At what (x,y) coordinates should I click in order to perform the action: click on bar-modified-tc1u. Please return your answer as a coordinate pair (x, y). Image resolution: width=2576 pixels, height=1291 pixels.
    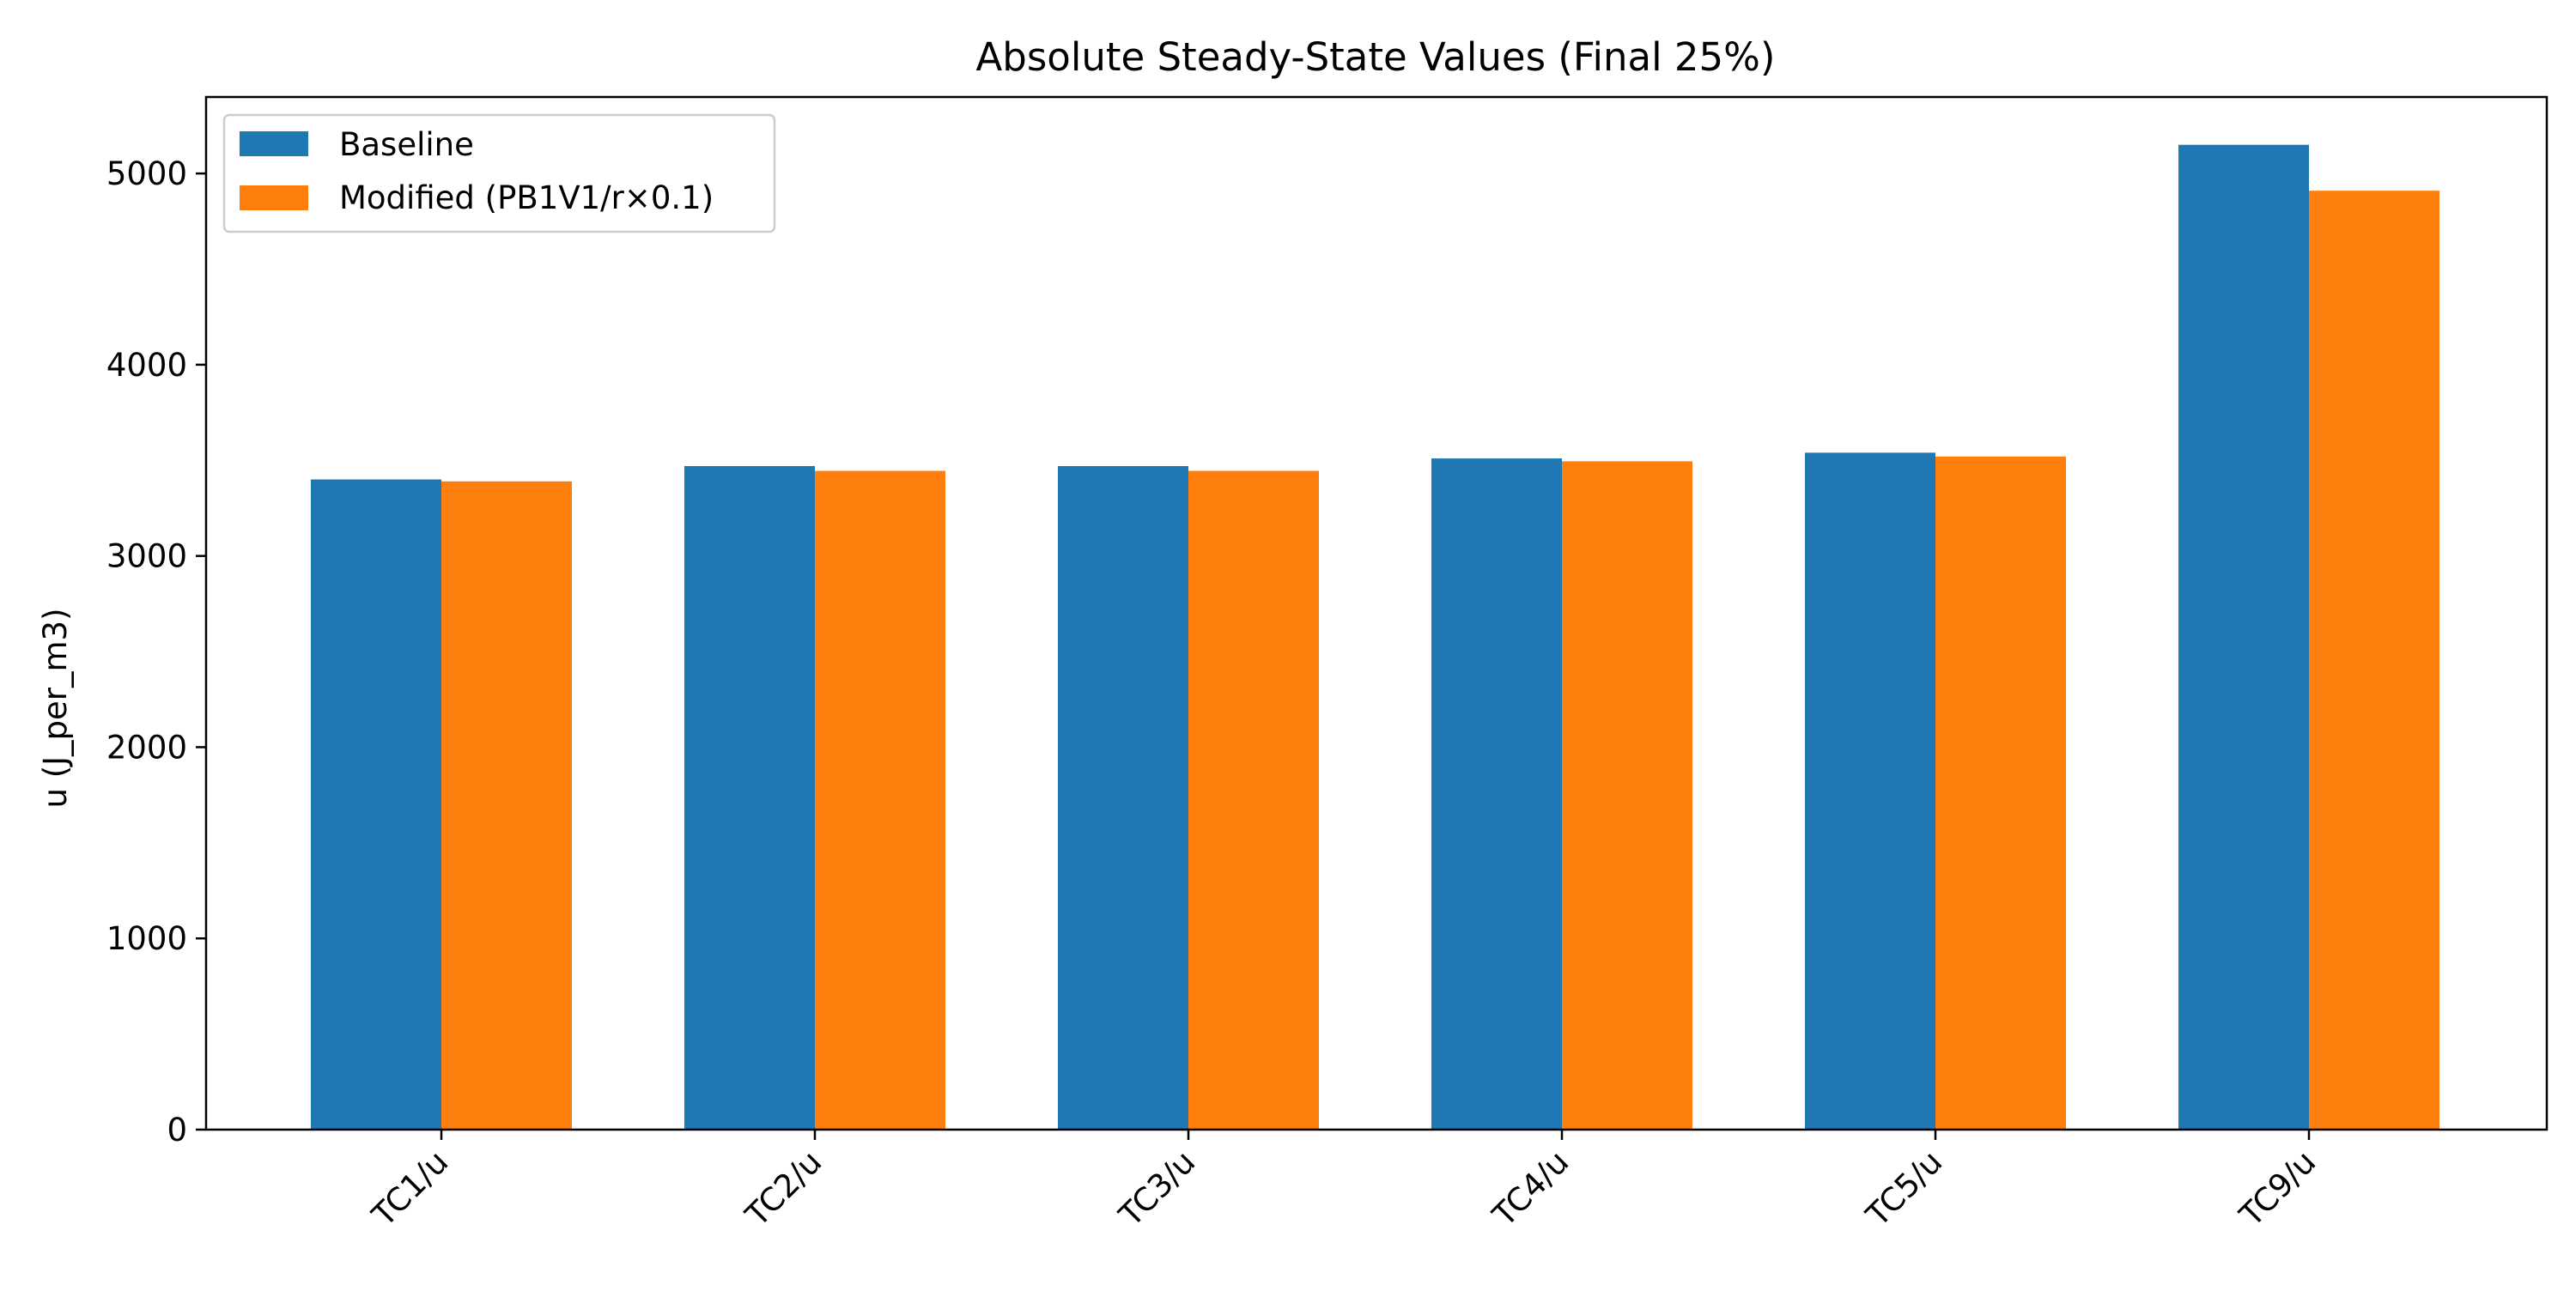
    Looking at the image, I should click on (507, 805).